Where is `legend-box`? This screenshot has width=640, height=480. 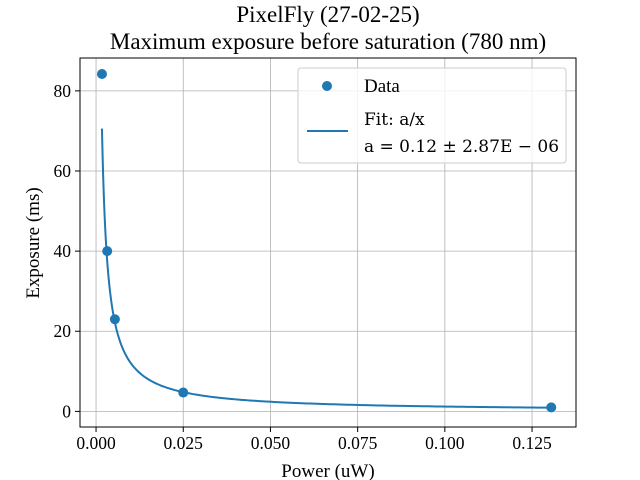 legend-box is located at coordinates (432, 115).